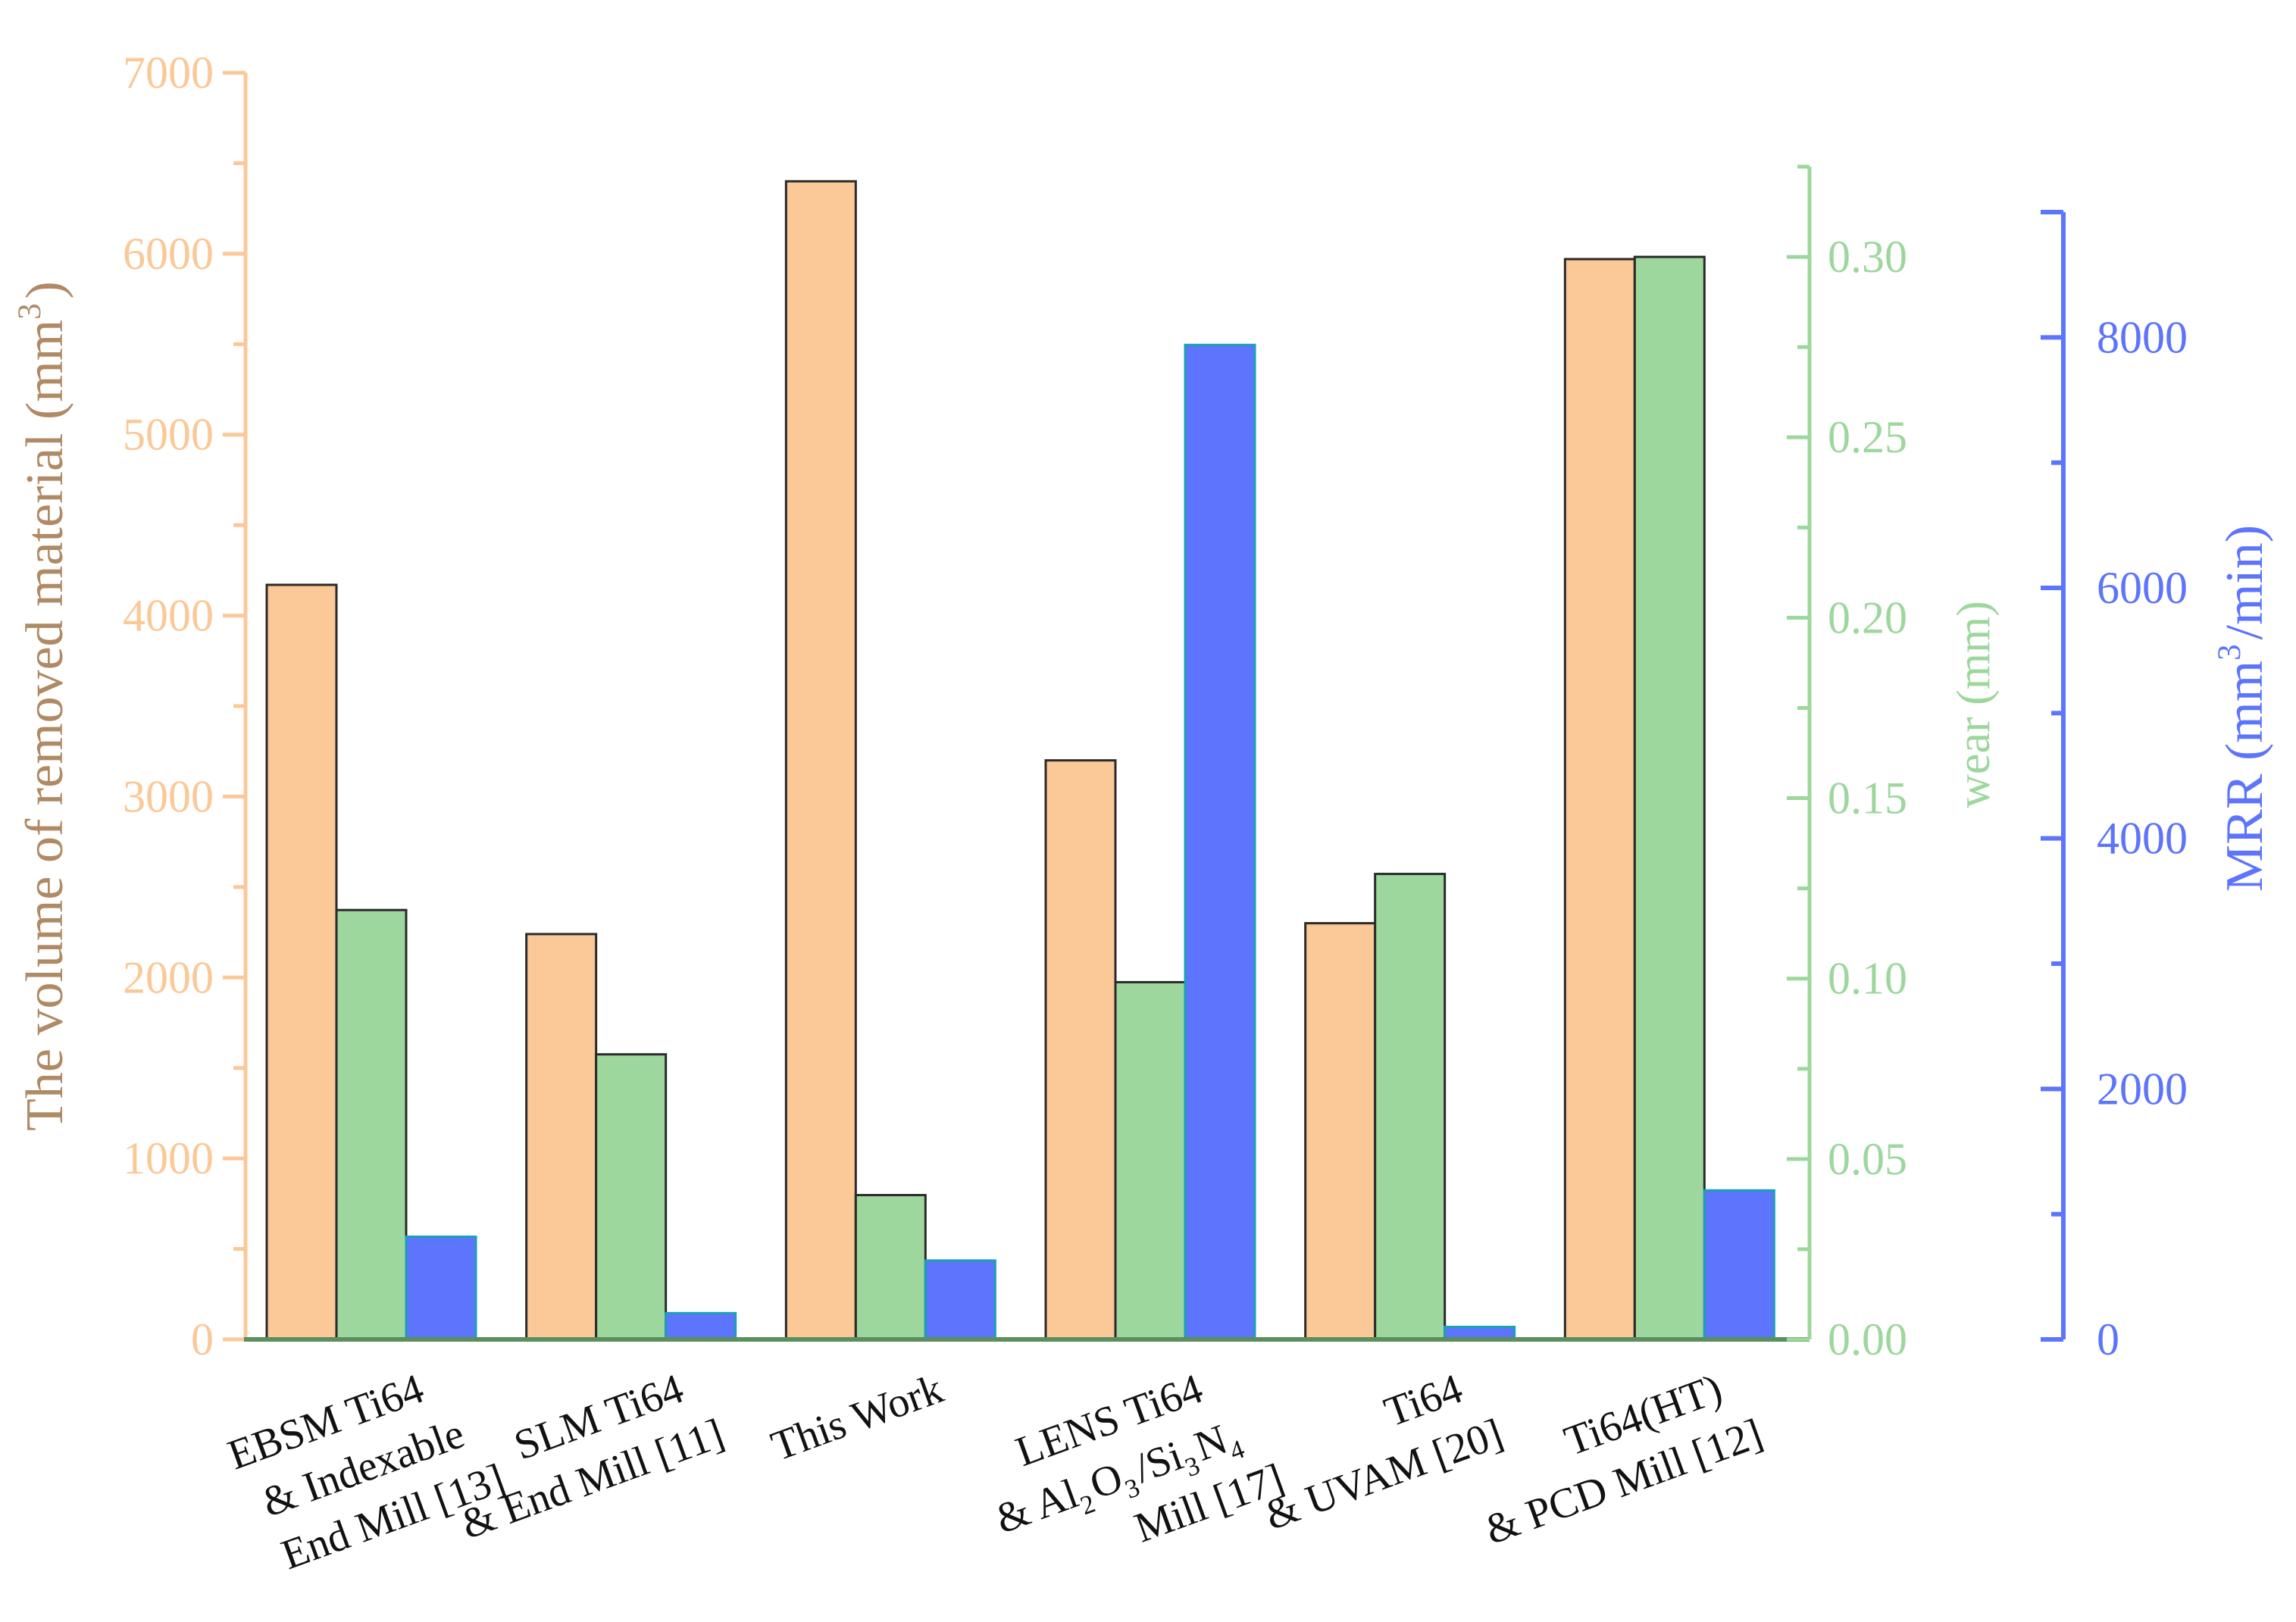 This screenshot has height=1622, width=2296. What do you see at coordinates (372, 1124) in the screenshot?
I see `bar-s2-c1` at bounding box center [372, 1124].